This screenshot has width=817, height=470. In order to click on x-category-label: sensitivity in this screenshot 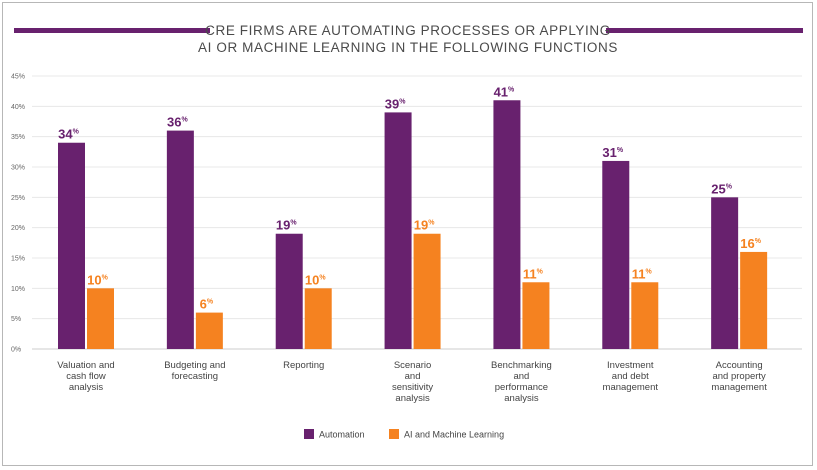, I will do `click(412, 387)`.